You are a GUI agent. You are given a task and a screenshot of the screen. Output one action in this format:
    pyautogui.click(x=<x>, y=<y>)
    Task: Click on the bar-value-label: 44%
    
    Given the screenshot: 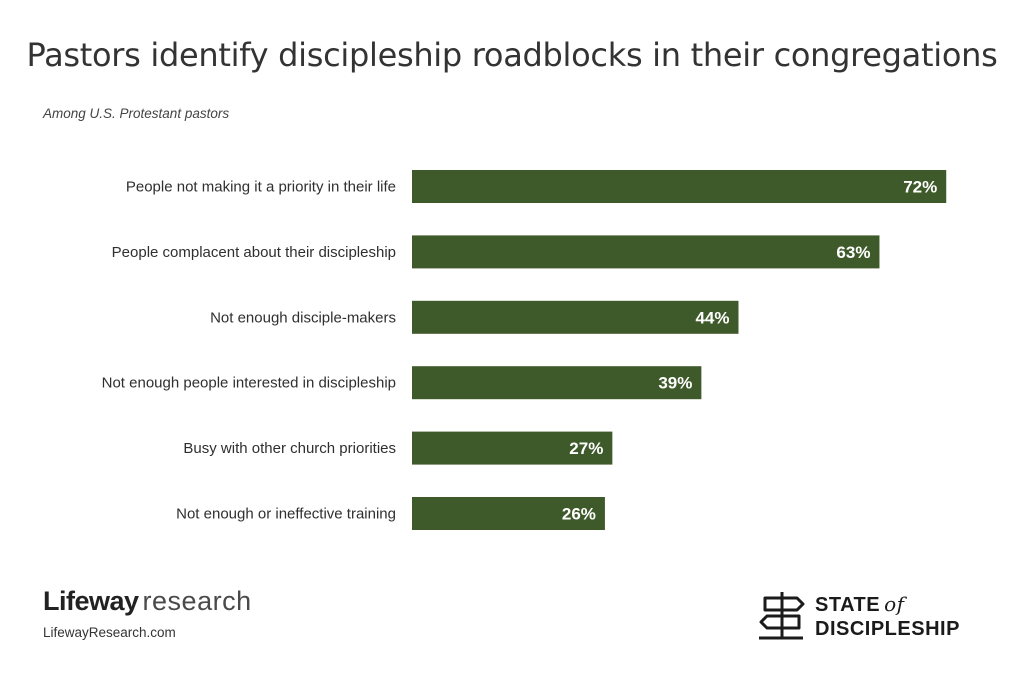 What is the action you would take?
    pyautogui.click(x=712, y=317)
    